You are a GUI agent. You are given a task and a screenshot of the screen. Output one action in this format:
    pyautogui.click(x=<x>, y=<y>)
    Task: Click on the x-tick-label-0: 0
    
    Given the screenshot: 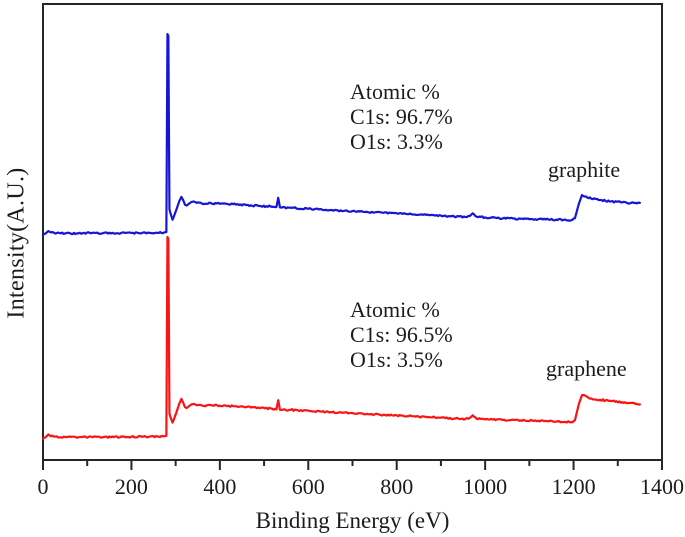 What is the action you would take?
    pyautogui.click(x=43, y=486)
    